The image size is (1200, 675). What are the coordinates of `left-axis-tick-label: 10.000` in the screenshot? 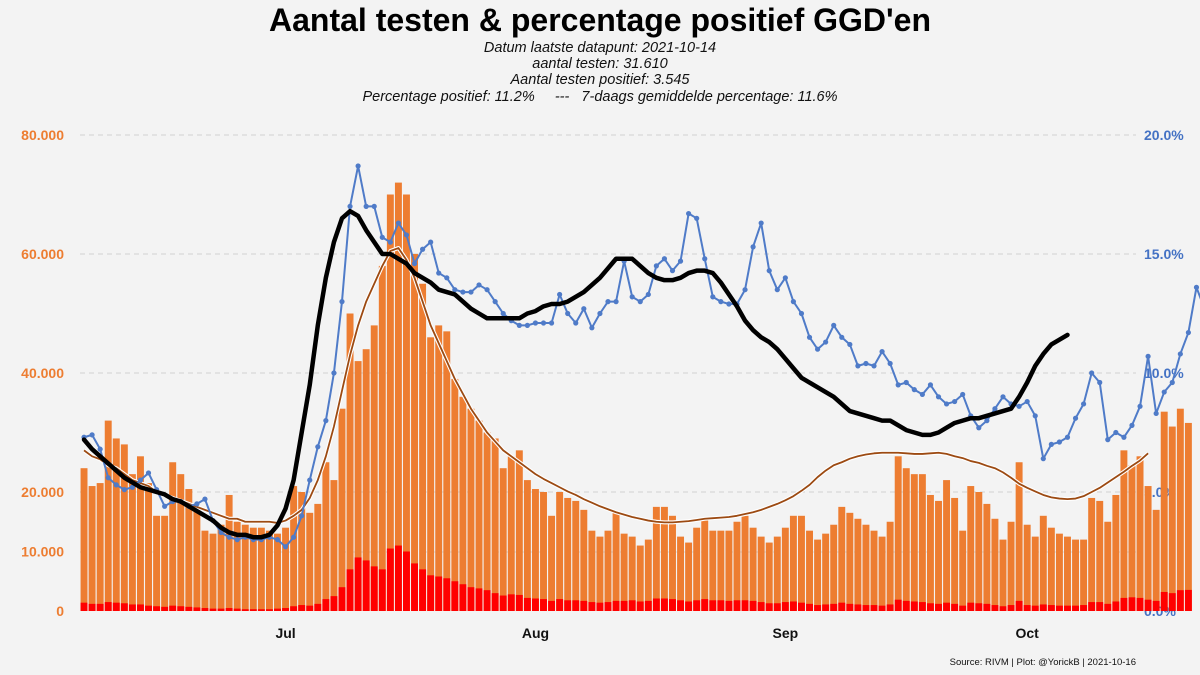 It's located at (42, 552).